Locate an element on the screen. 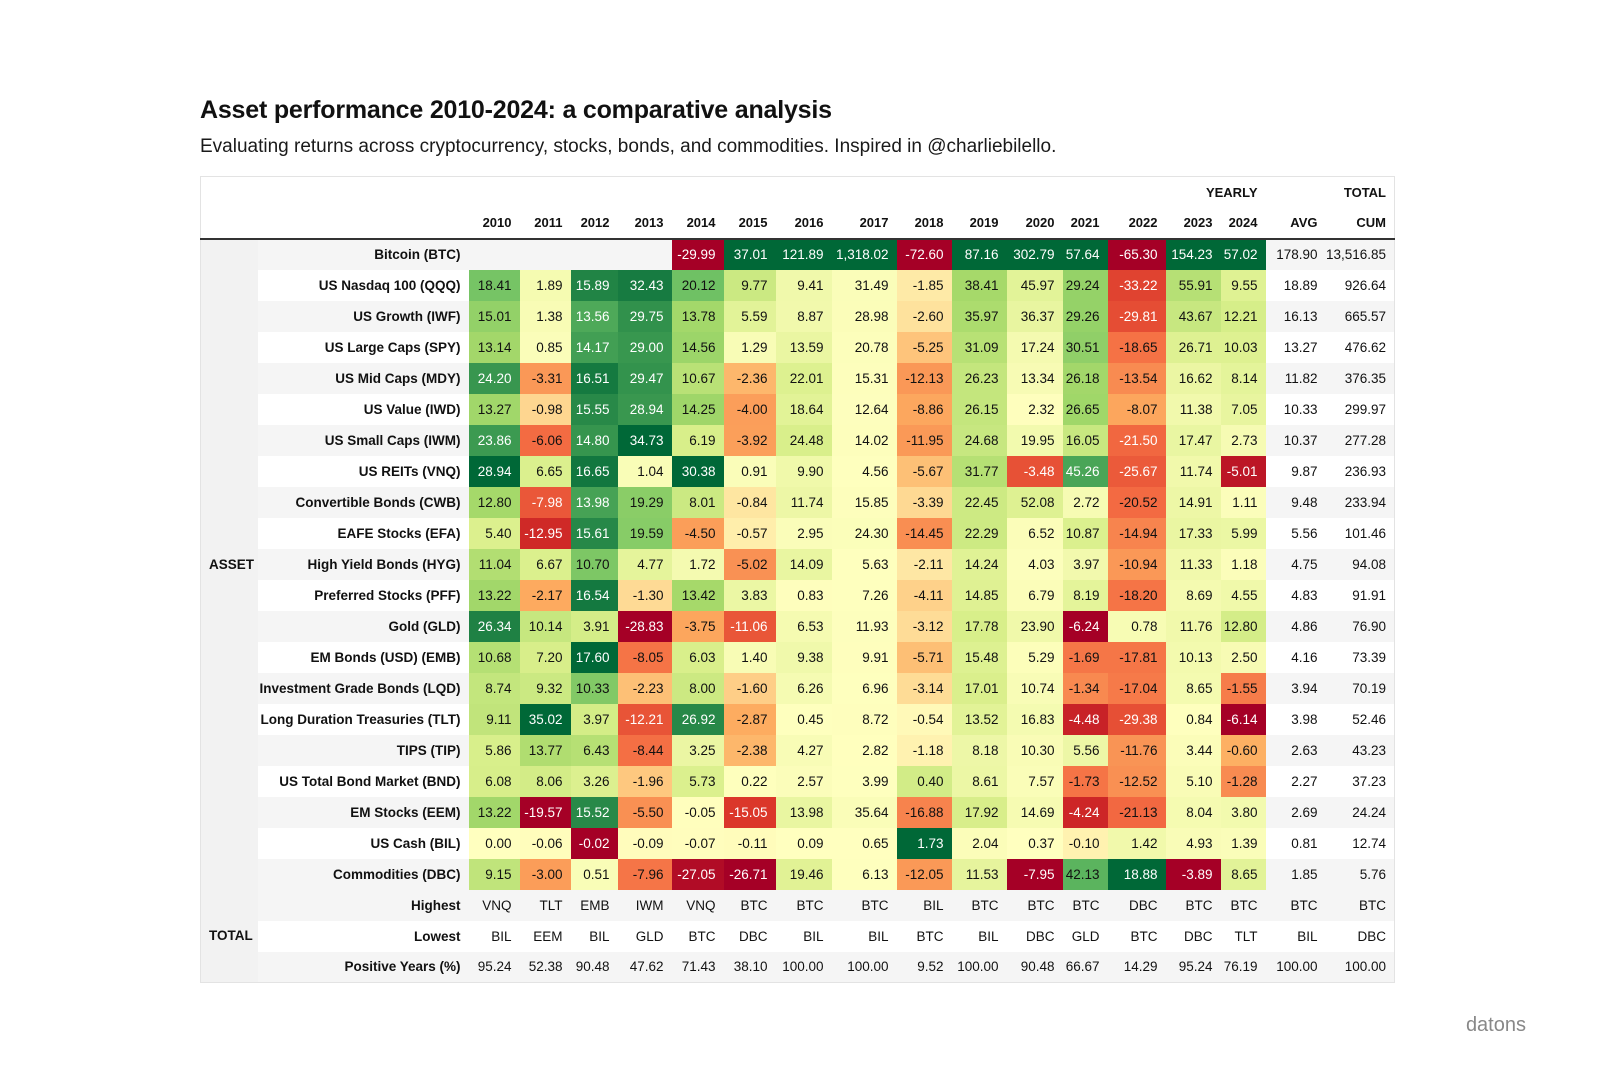 Image resolution: width=1620 pixels, height=1080 pixels. cell-2013: IWM is located at coordinates (644, 905).